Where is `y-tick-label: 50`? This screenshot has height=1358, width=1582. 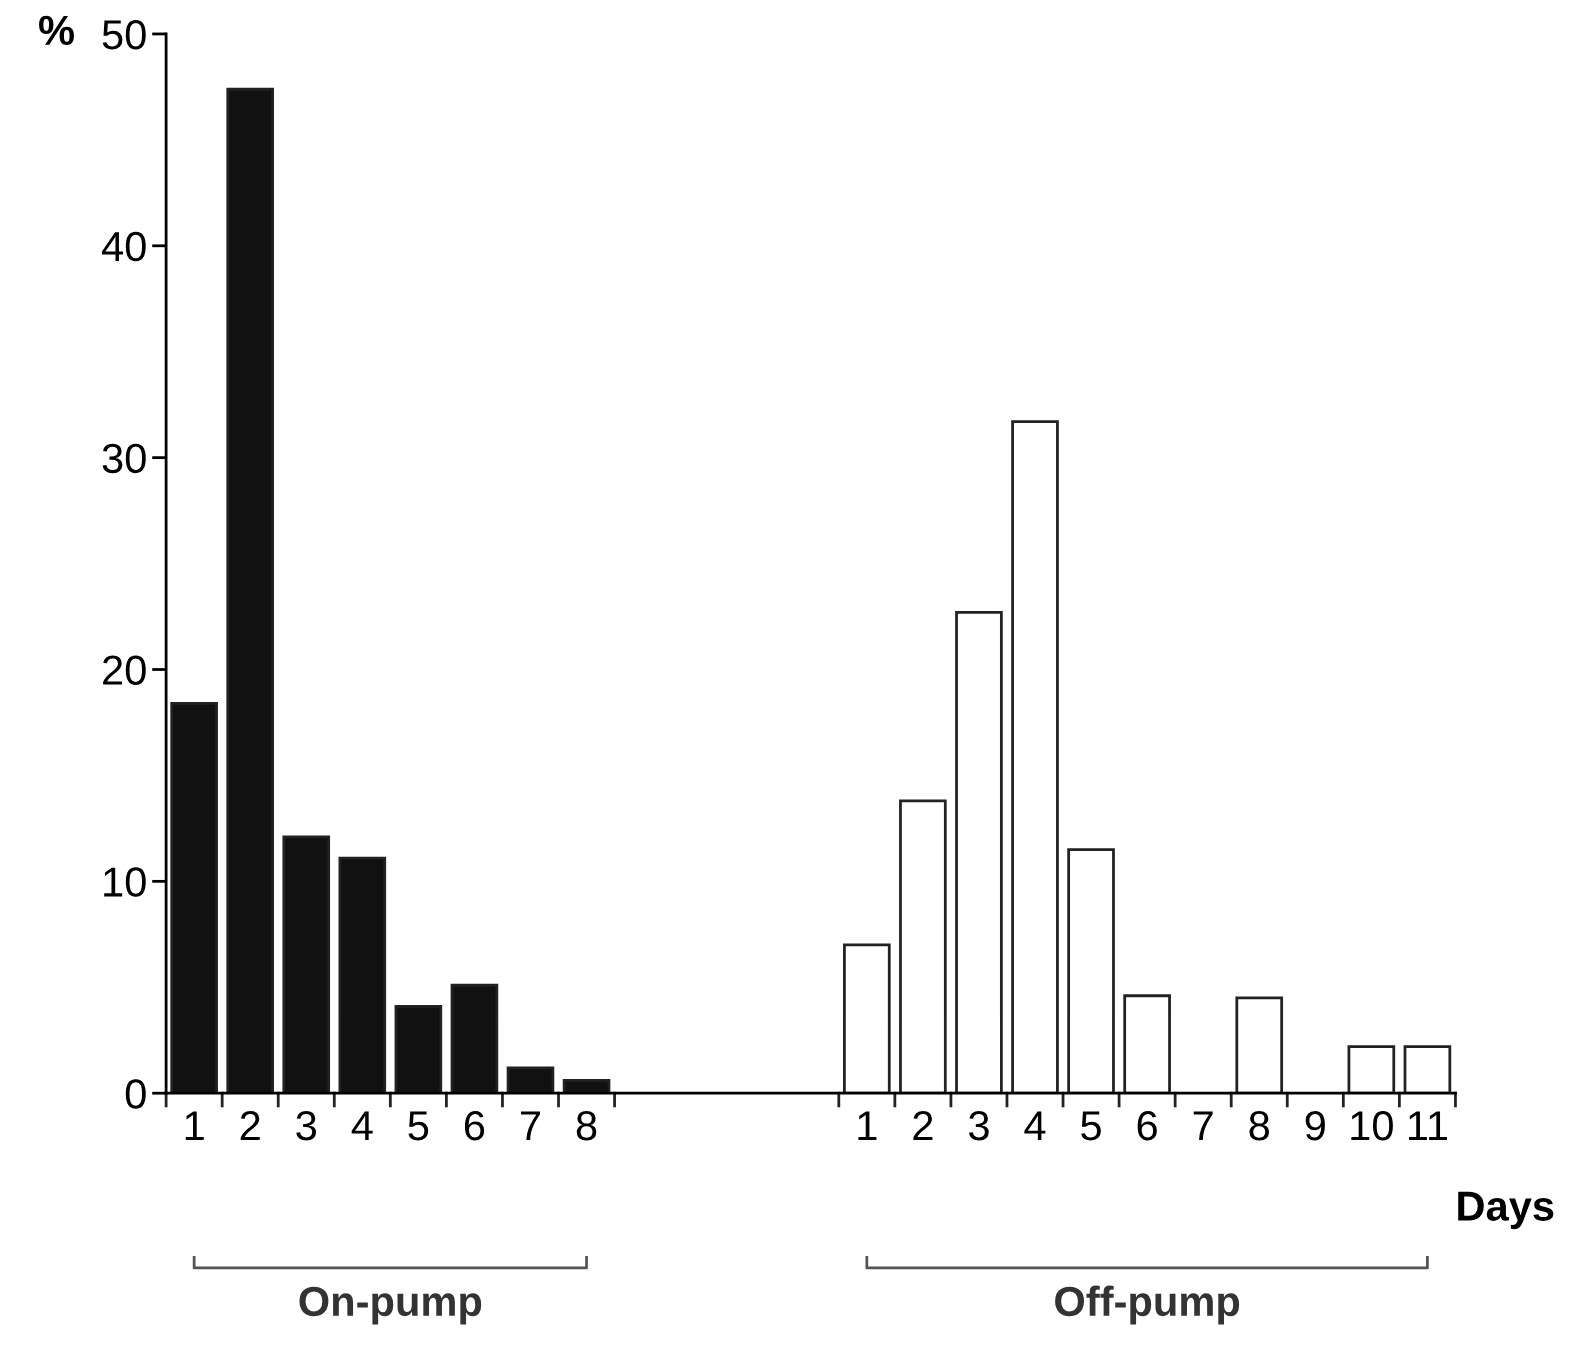
y-tick-label: 50 is located at coordinates (124, 34).